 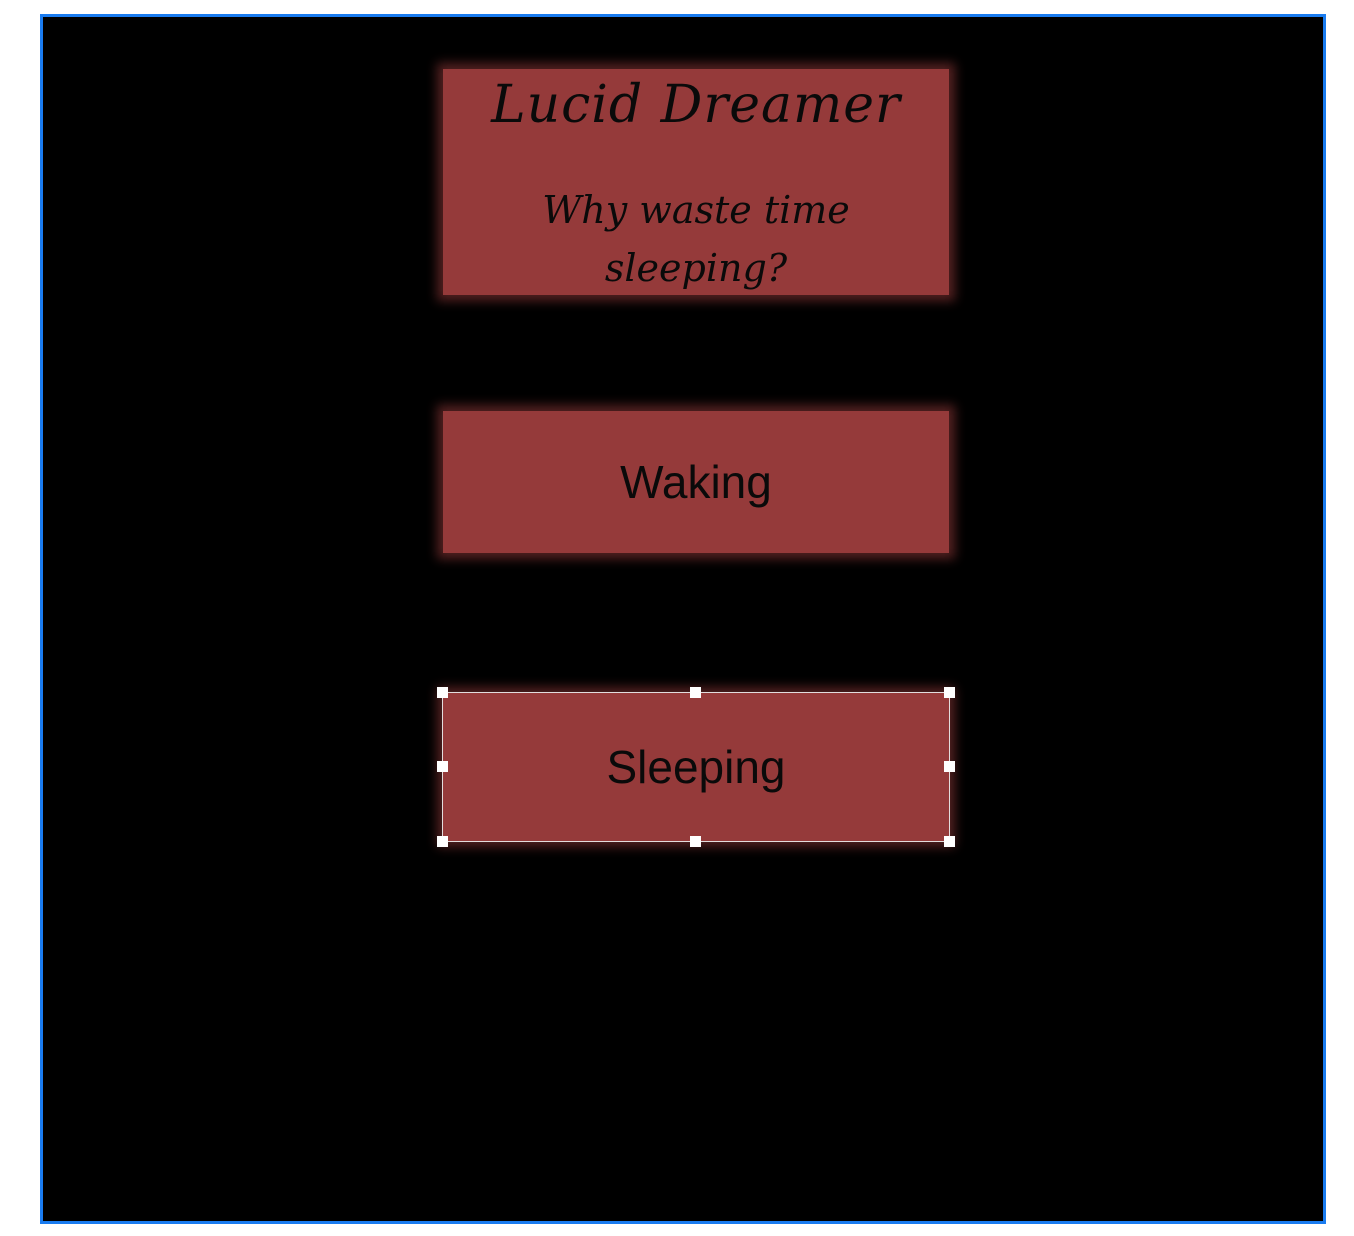 I want to click on title-card: Lucid Dreamer Why waste time sleeping?, so click(x=696, y=182).